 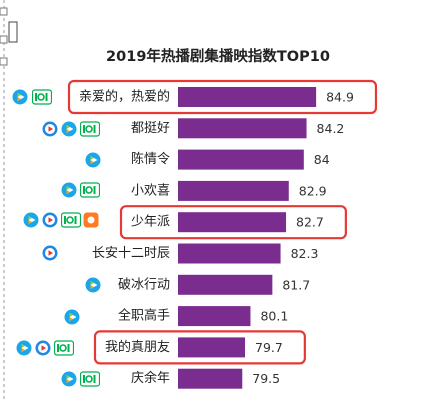 I want to click on value-label: 79.7, so click(x=269, y=347).